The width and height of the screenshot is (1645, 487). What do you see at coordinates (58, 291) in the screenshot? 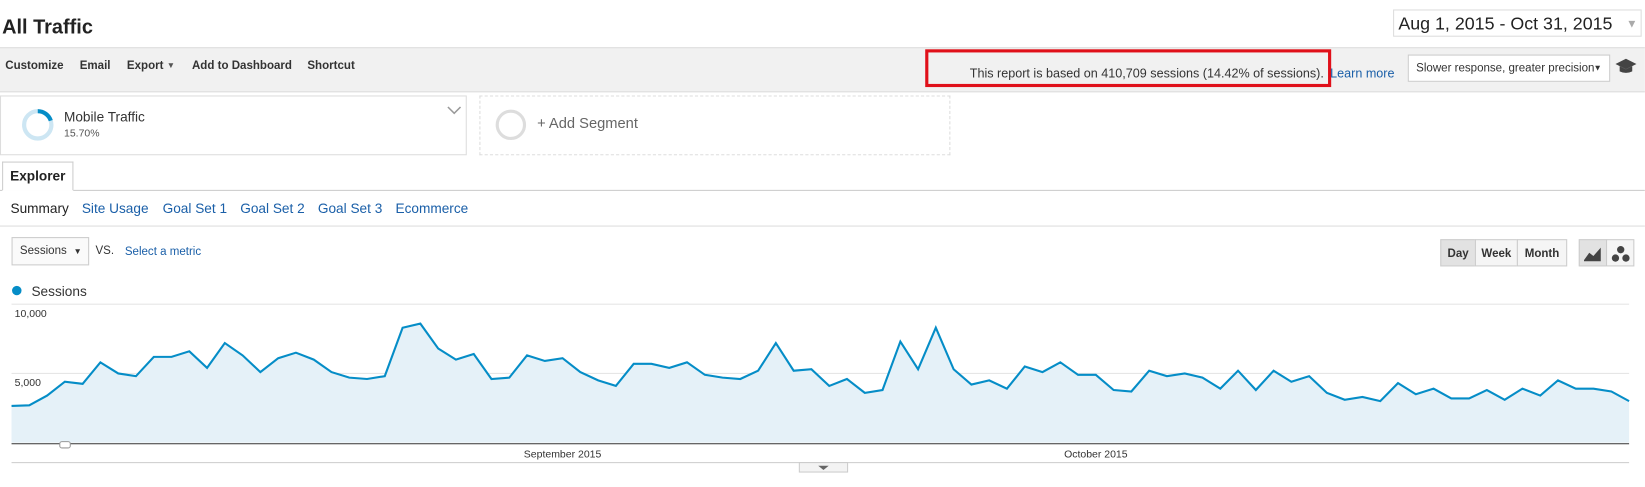
I see `legend-label: Sessions` at bounding box center [58, 291].